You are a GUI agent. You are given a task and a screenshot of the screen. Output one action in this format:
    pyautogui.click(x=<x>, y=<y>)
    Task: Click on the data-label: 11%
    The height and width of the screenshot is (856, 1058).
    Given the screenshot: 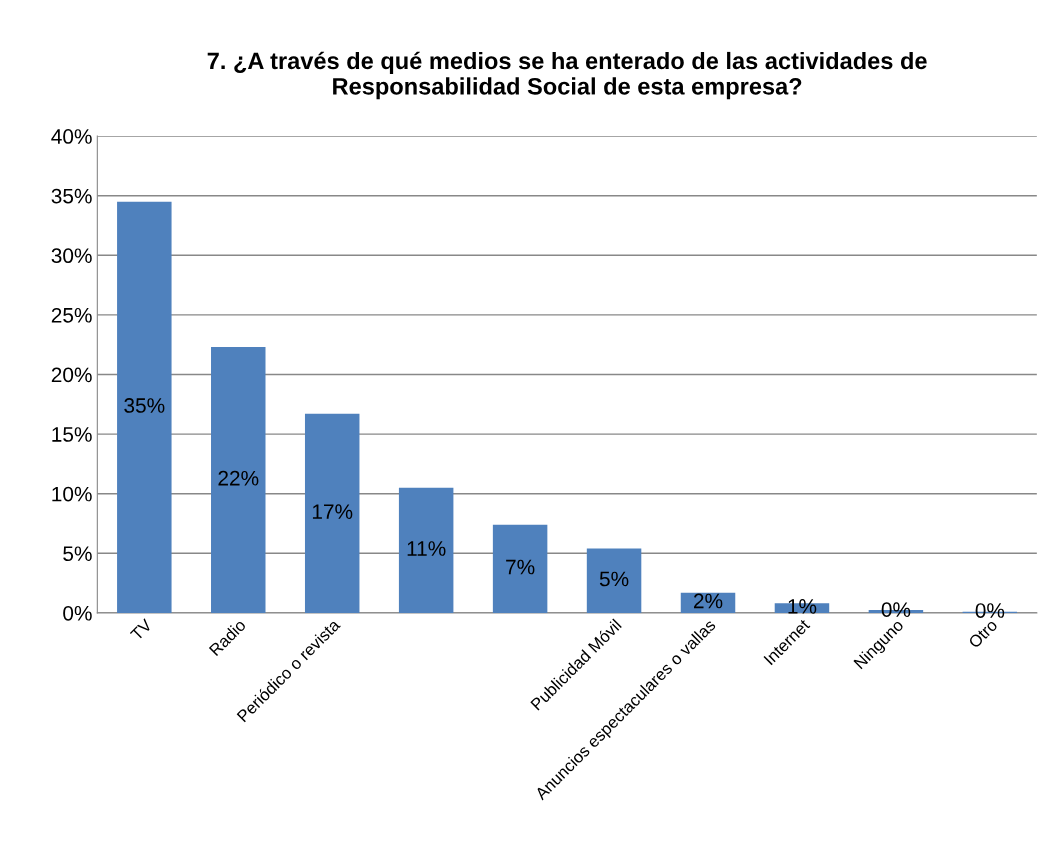 What is the action you would take?
    pyautogui.click(x=426, y=548)
    